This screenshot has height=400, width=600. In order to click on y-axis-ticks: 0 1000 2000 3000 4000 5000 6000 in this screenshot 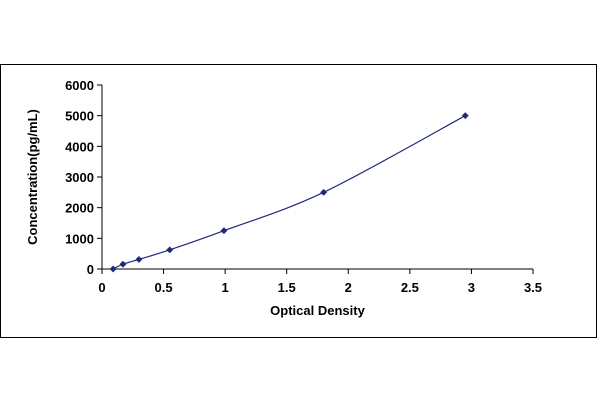, I will do `click(83, 177)`.